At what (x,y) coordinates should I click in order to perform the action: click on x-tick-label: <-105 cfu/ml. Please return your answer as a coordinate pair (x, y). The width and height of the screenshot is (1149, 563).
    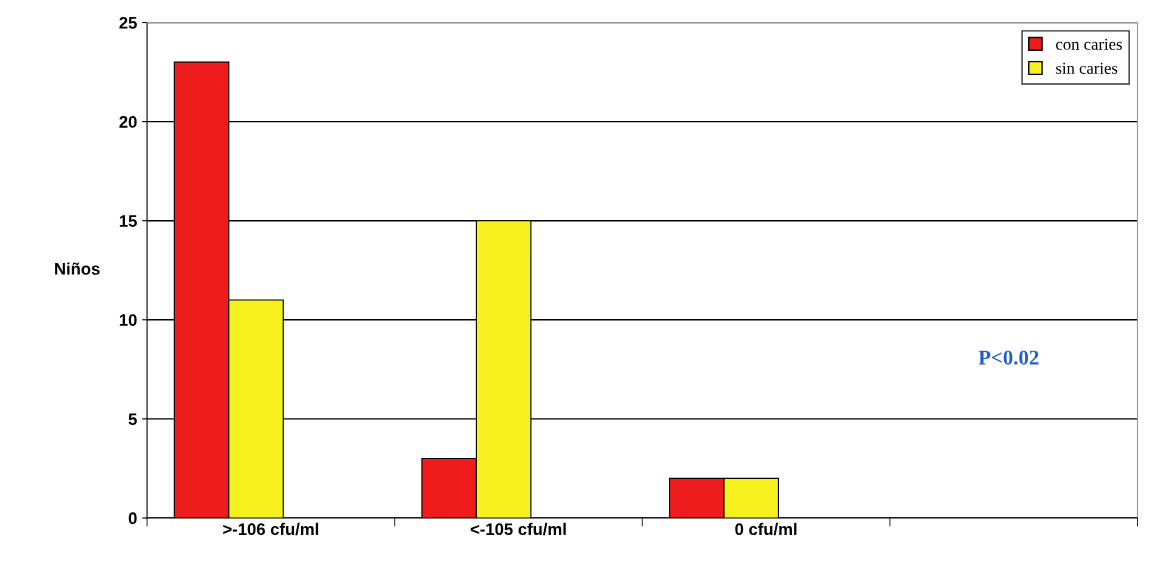
    Looking at the image, I should click on (518, 529).